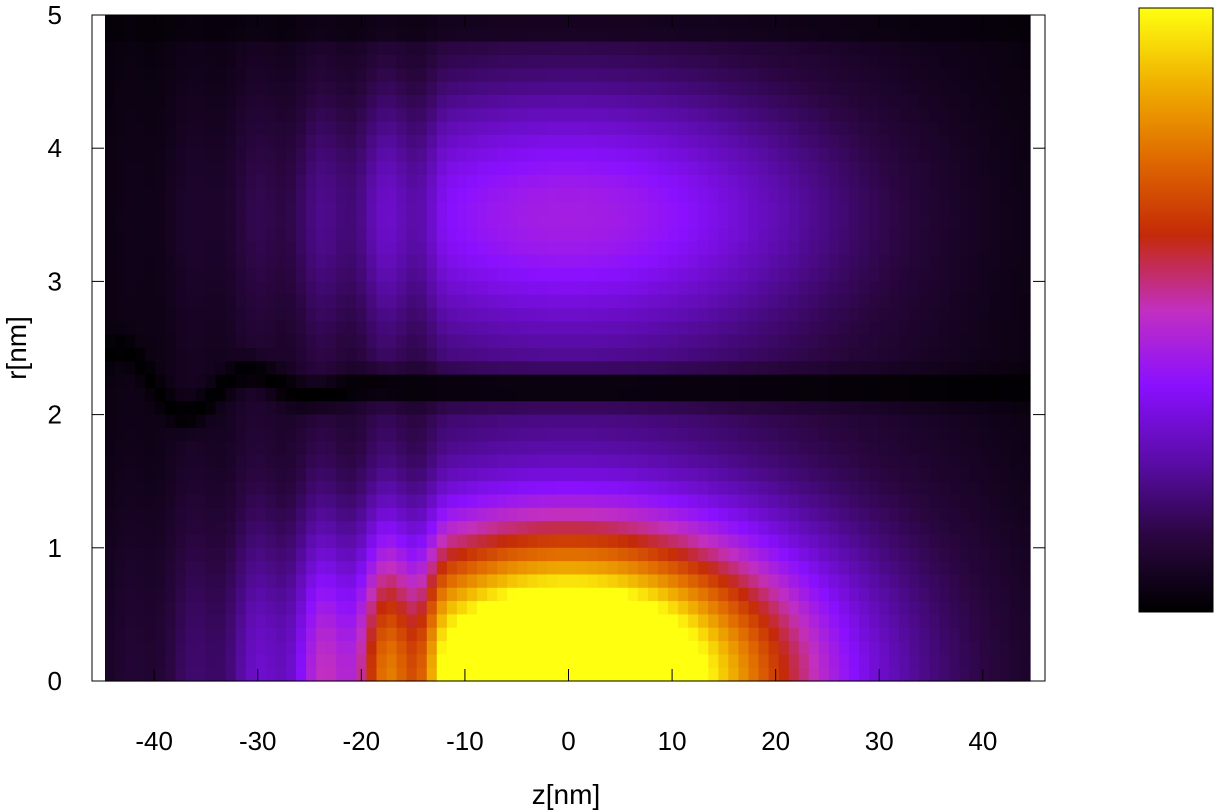 This screenshot has width=1214, height=812. Describe the element at coordinates (775, 741) in the screenshot. I see `x-tick-label: 20` at that location.